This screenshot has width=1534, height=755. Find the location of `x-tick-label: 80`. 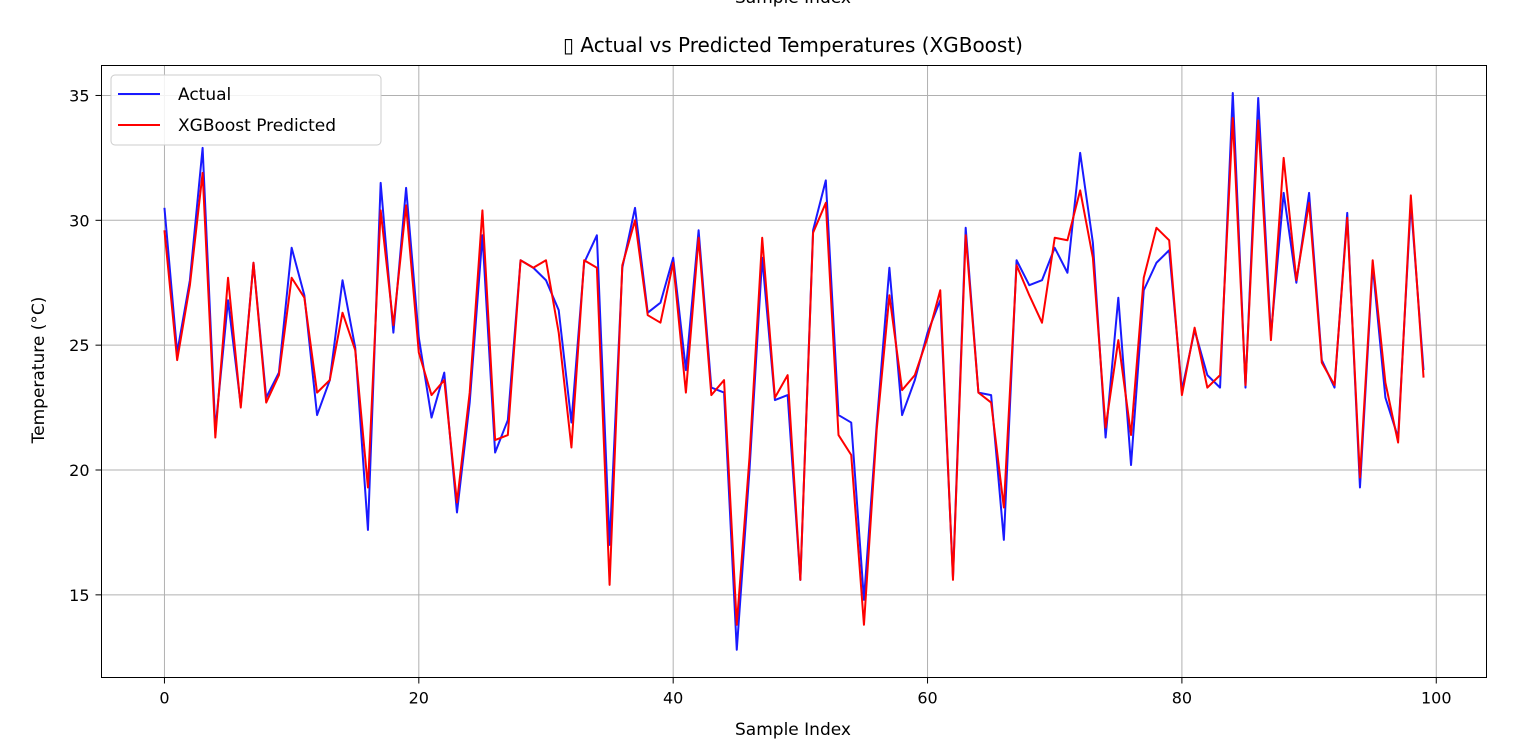

x-tick-label: 80 is located at coordinates (1182, 698).